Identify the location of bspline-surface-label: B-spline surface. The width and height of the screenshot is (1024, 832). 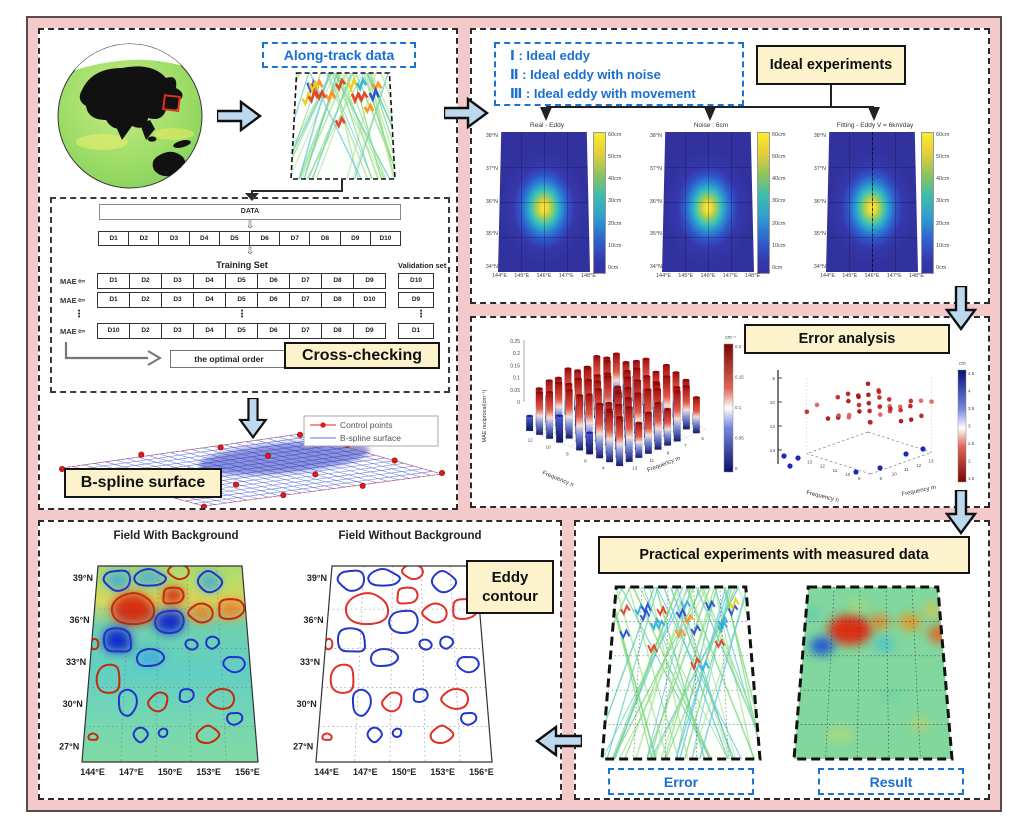
(143, 483).